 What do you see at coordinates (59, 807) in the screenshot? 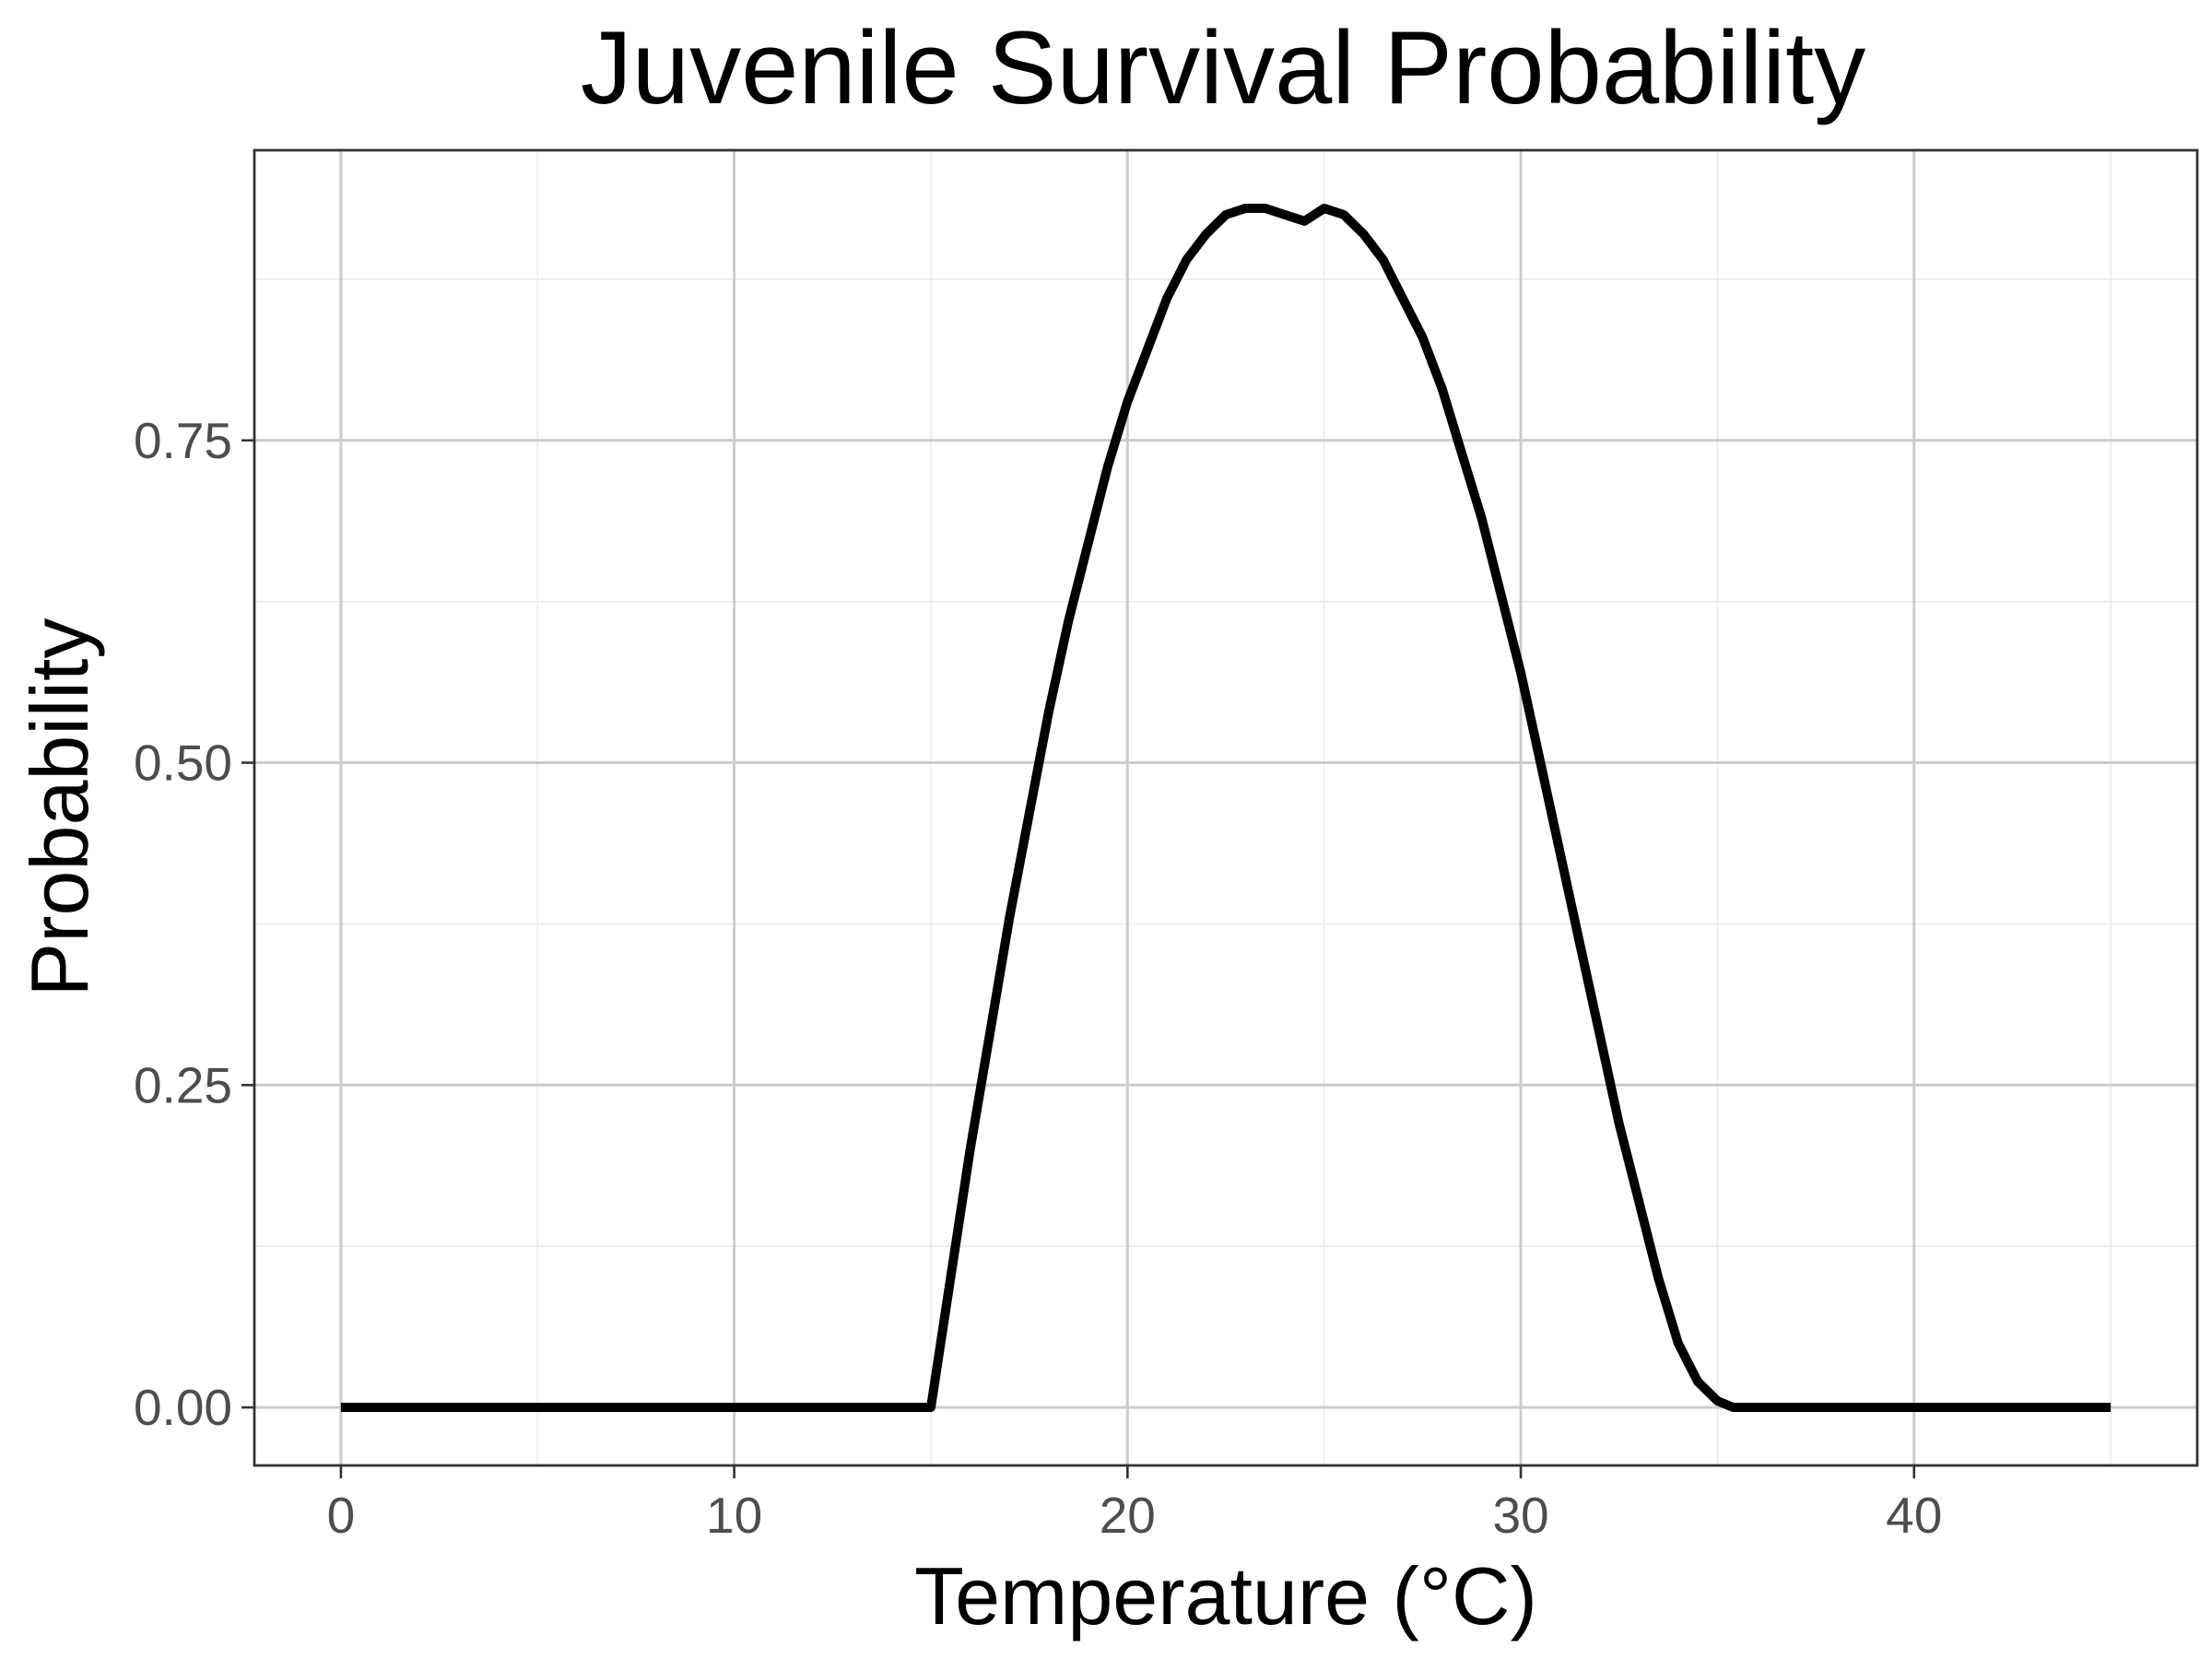
I see `y-axis-title: Probability` at bounding box center [59, 807].